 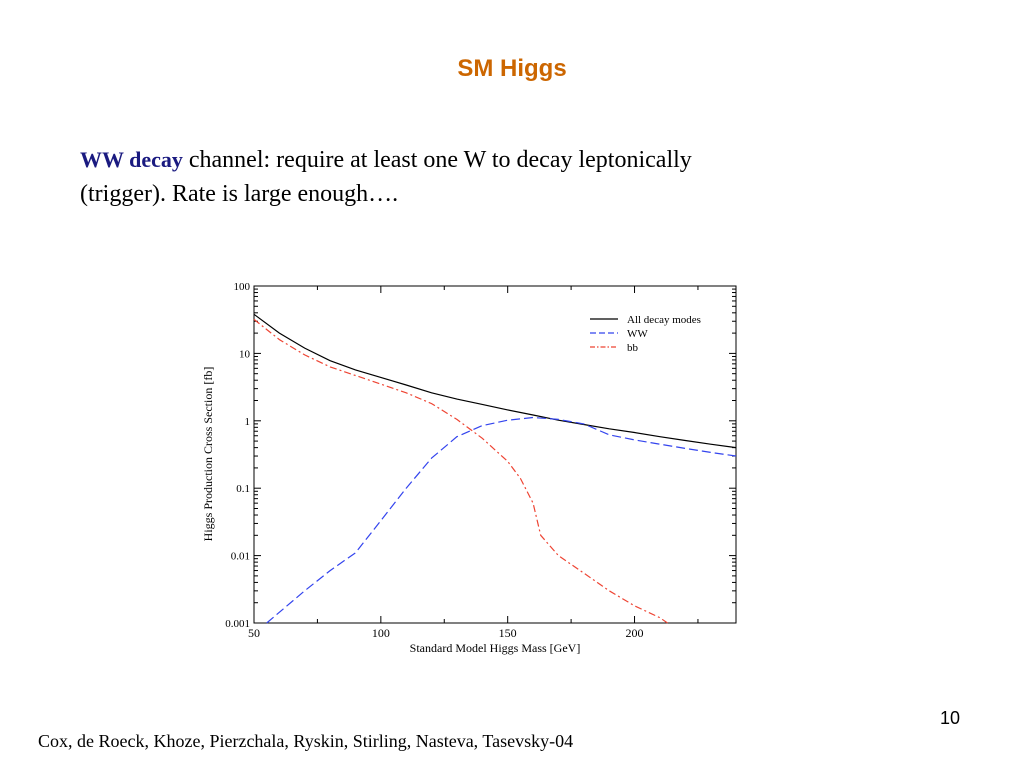 I want to click on x-tick-label: 150, so click(x=508, y=633).